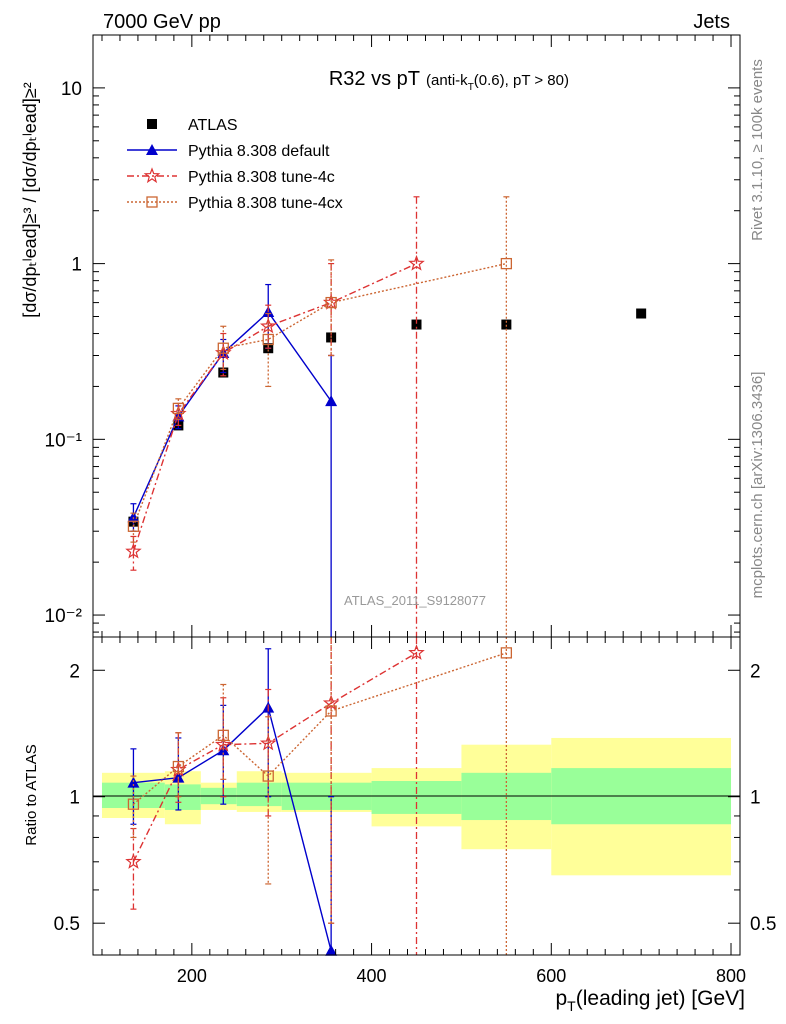 Image resolution: width=786 pixels, height=1024 pixels. I want to click on header-left: 7000 GeV pp, so click(162, 22).